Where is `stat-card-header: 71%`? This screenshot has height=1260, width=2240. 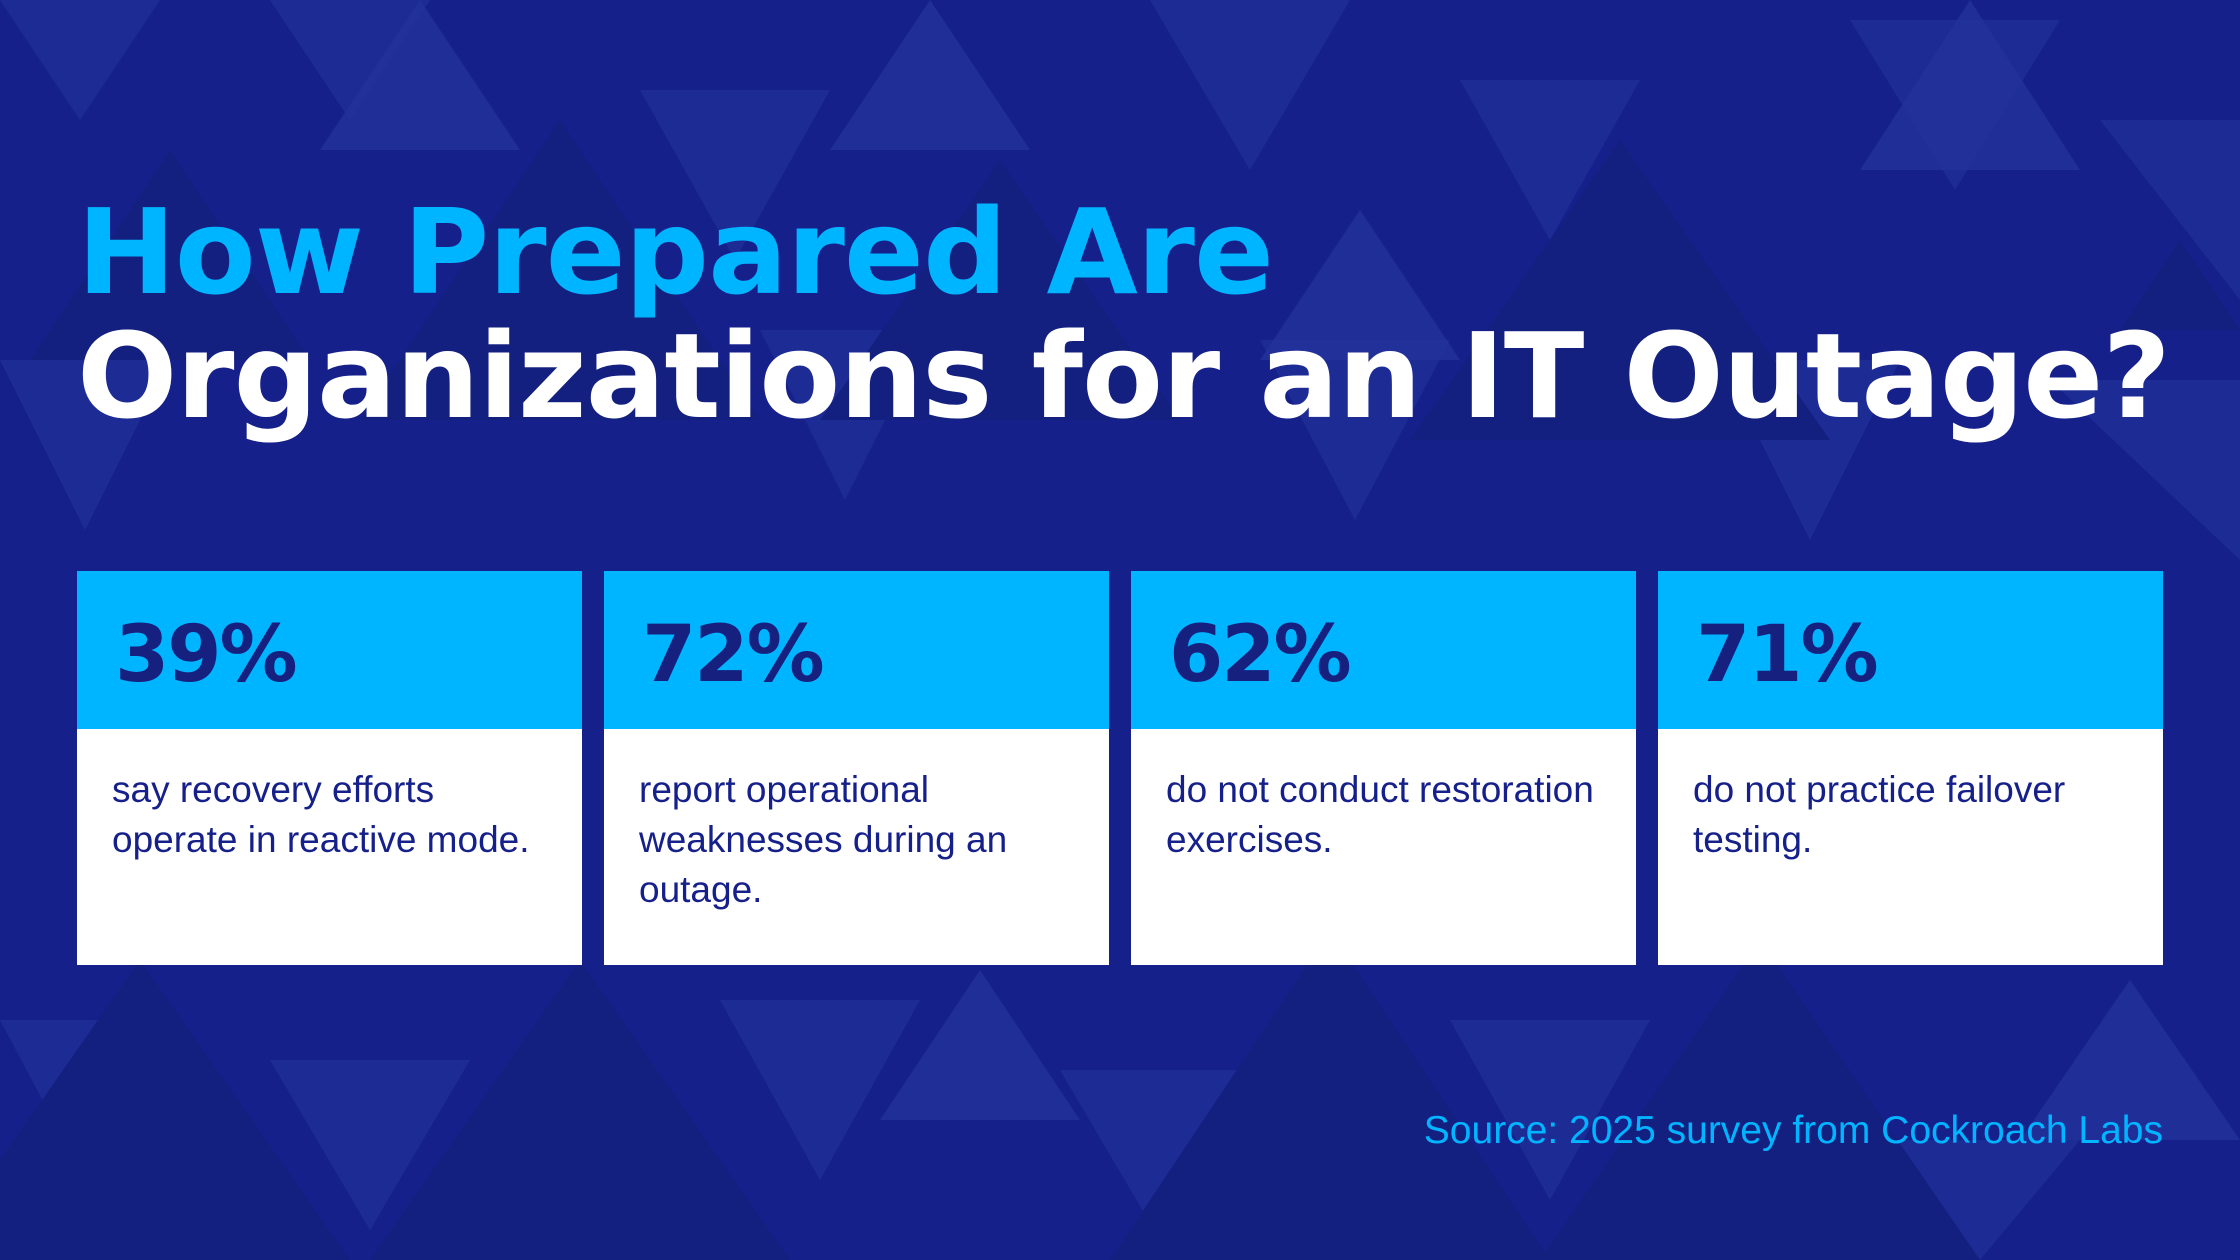 stat-card-header: 71% is located at coordinates (1910, 650).